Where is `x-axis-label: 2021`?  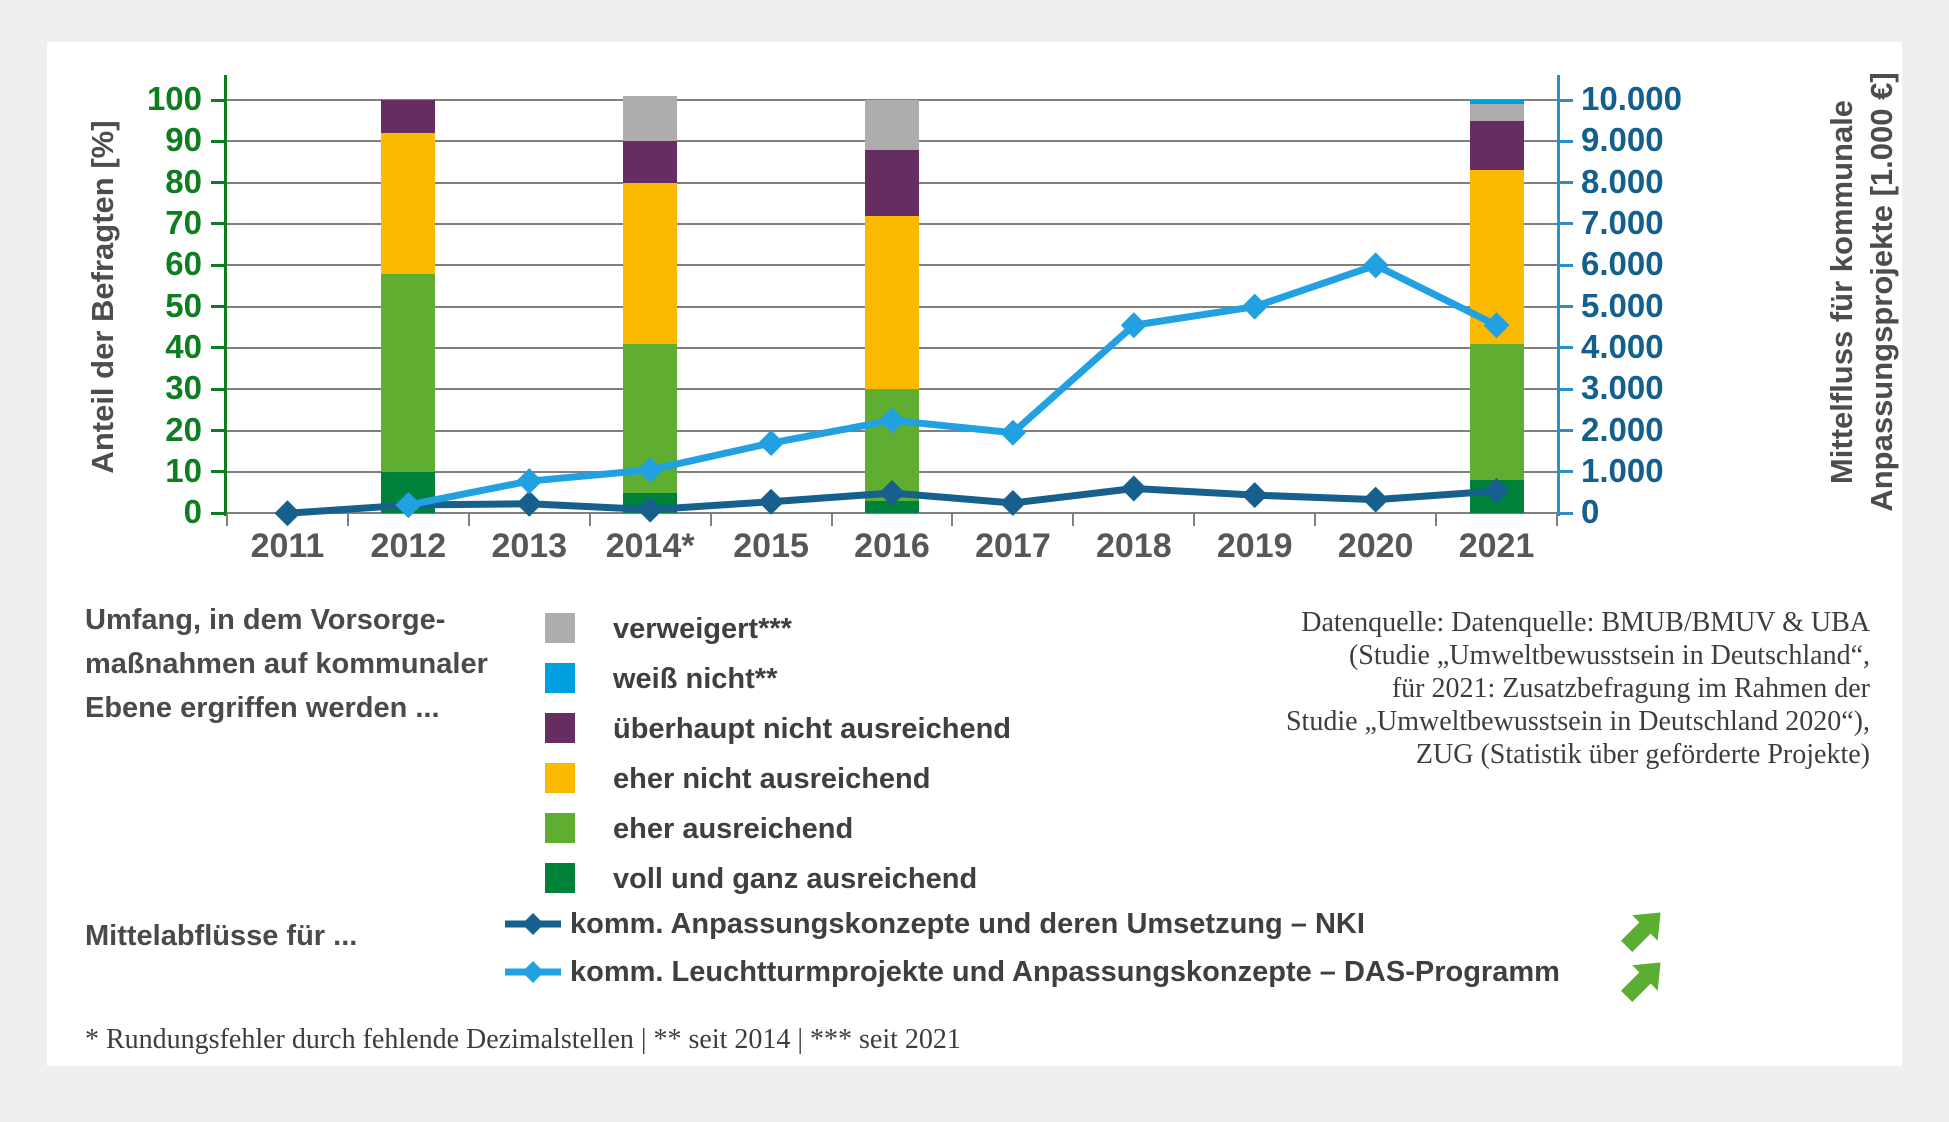
x-axis-label: 2021 is located at coordinates (1496, 546).